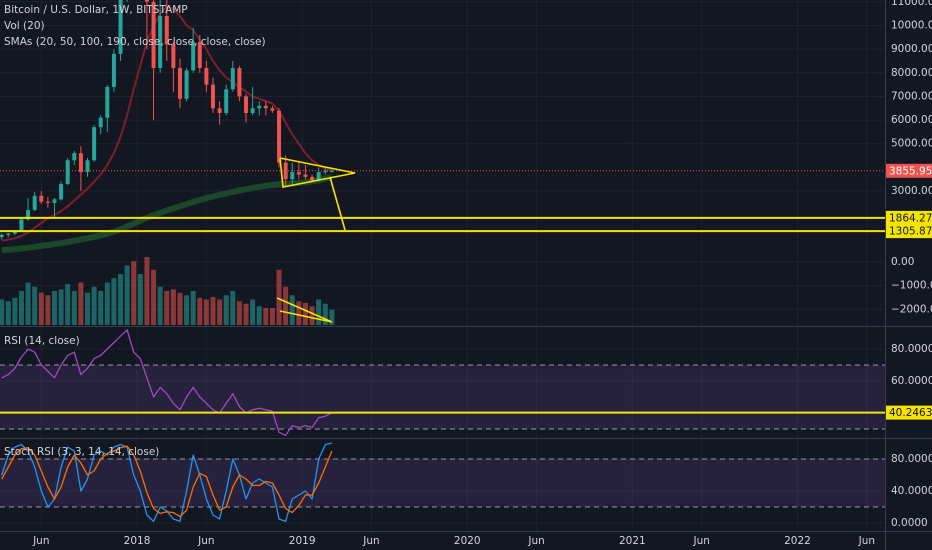  What do you see at coordinates (911, 381) in the screenshot?
I see `y-tick-label: 60.0000` at bounding box center [911, 381].